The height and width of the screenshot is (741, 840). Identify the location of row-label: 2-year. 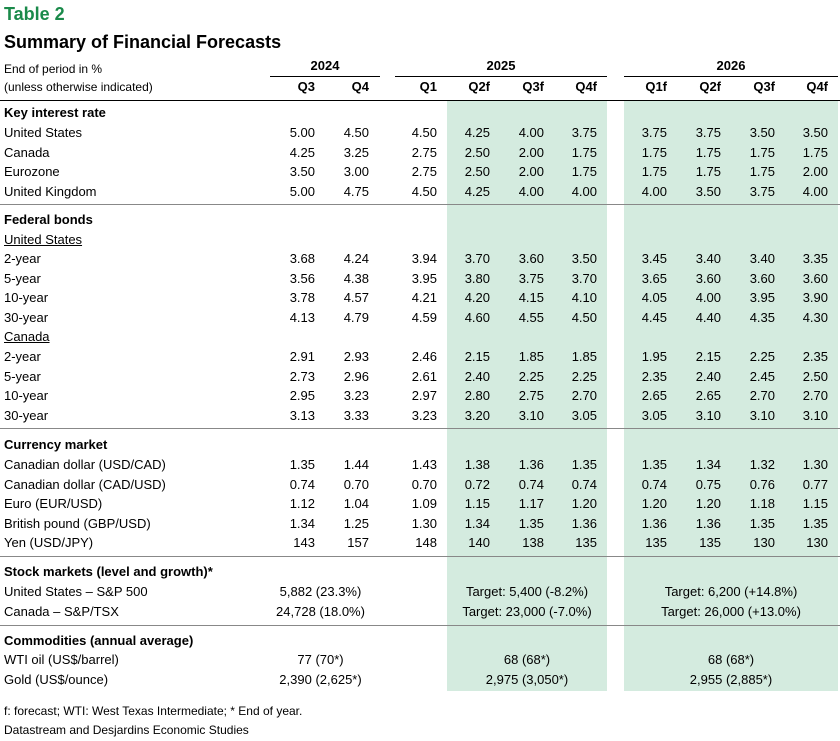
(22, 258).